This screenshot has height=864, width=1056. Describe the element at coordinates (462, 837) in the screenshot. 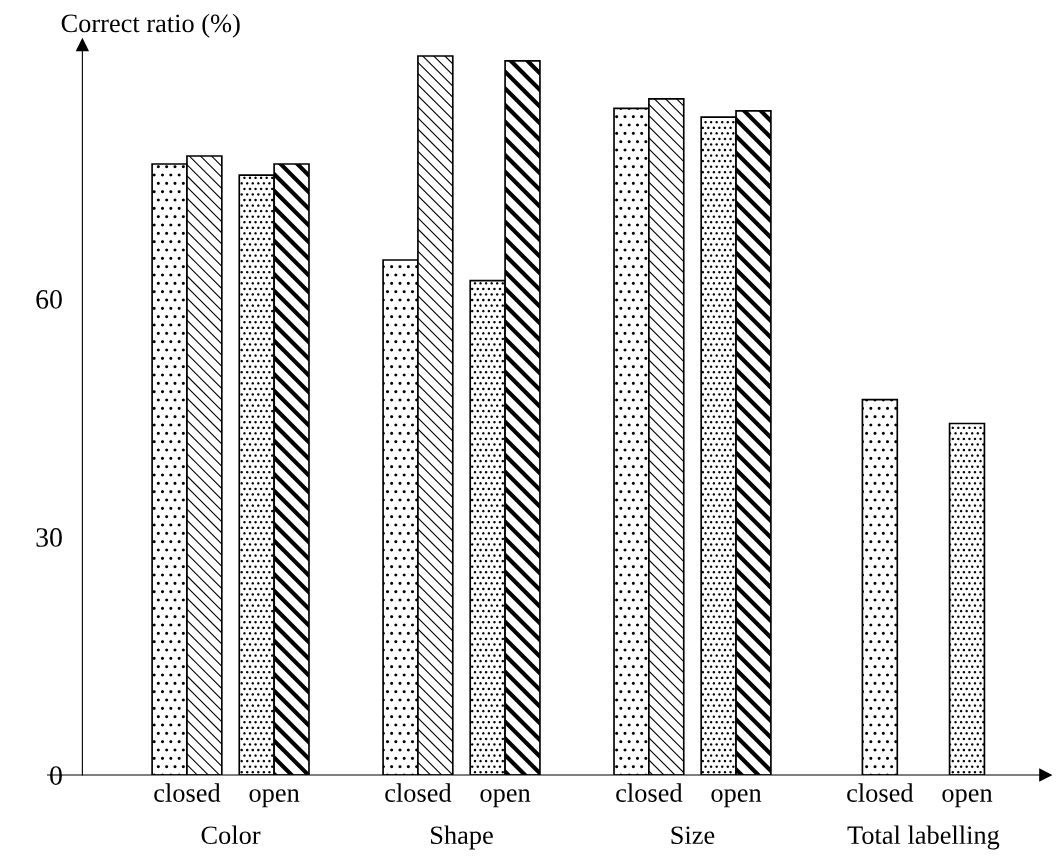

I see `text: Shape` at that location.